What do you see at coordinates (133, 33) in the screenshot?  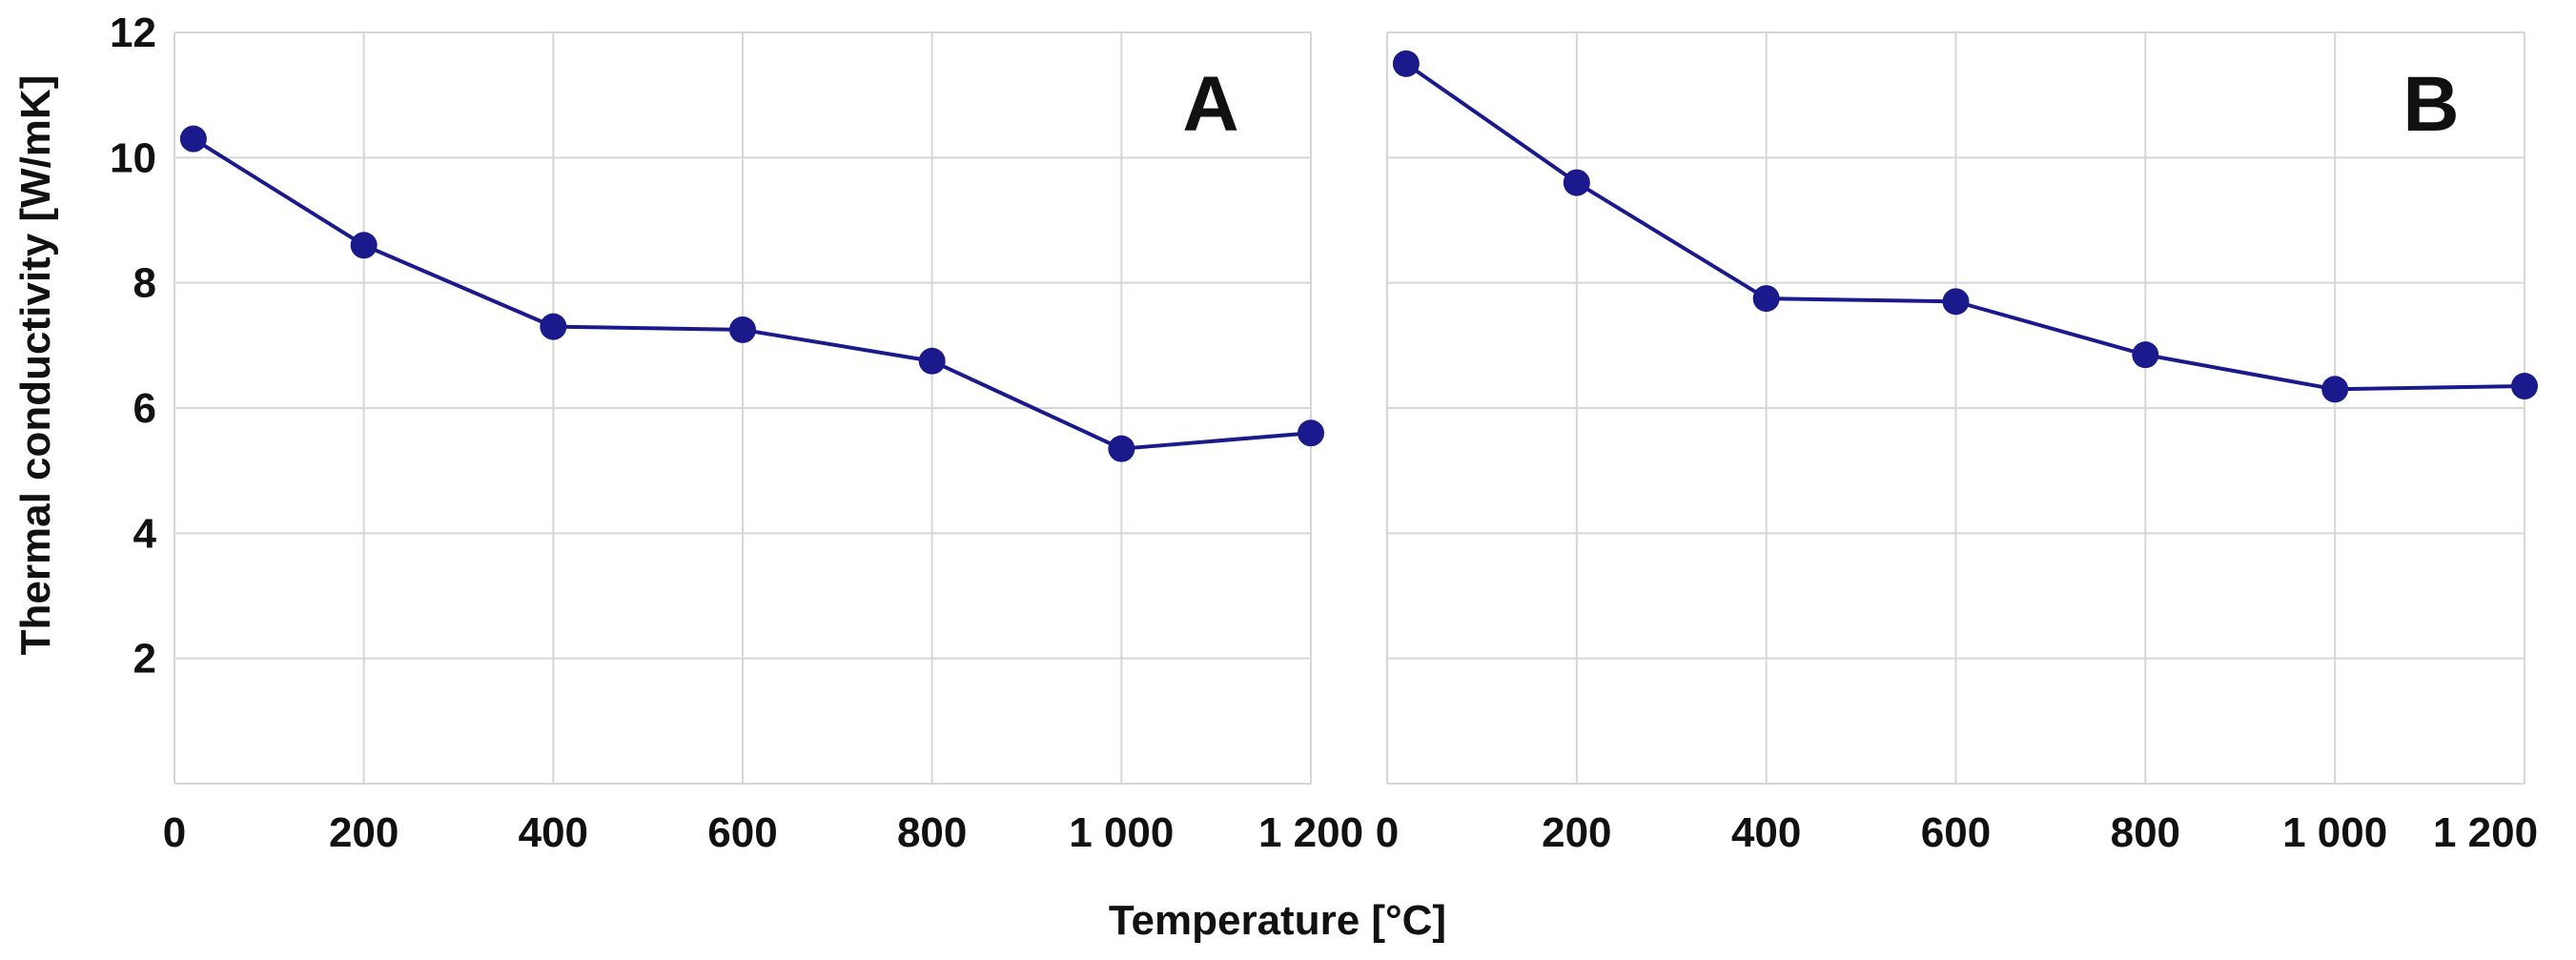 I see `panel-a-y-tick-label: 12` at bounding box center [133, 33].